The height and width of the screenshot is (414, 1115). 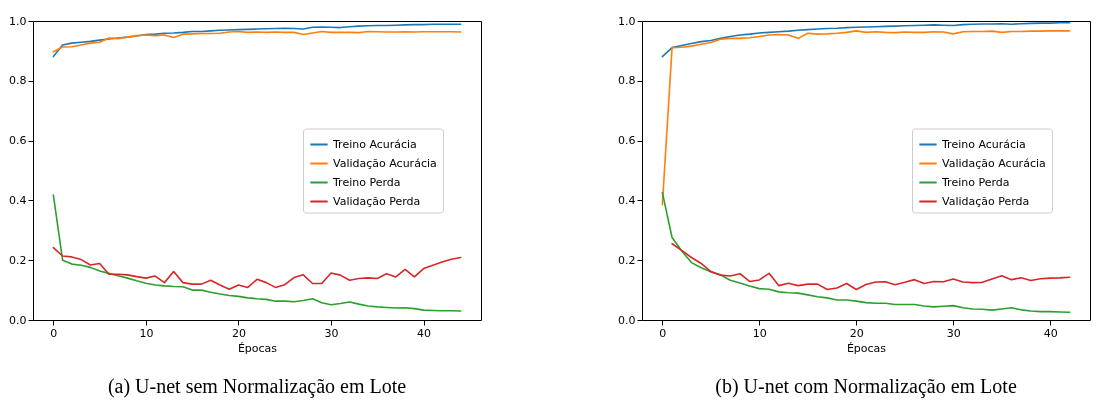 What do you see at coordinates (257, 386) in the screenshot?
I see `text: (a) U-net sem Normalização em Lote` at bounding box center [257, 386].